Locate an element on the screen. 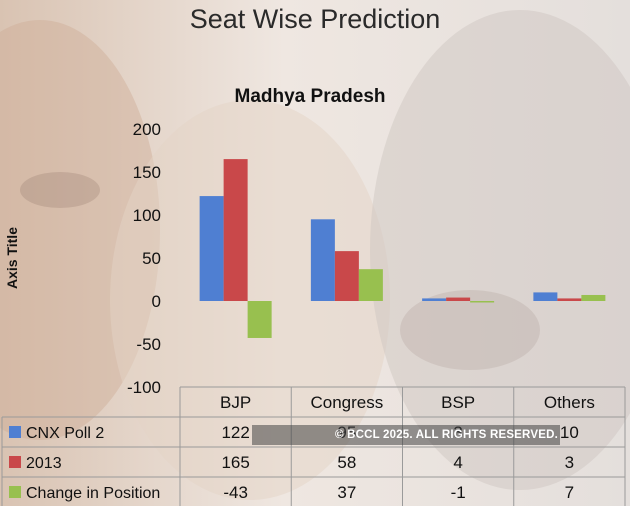  y-tick-label: -50 is located at coordinates (148, 344).